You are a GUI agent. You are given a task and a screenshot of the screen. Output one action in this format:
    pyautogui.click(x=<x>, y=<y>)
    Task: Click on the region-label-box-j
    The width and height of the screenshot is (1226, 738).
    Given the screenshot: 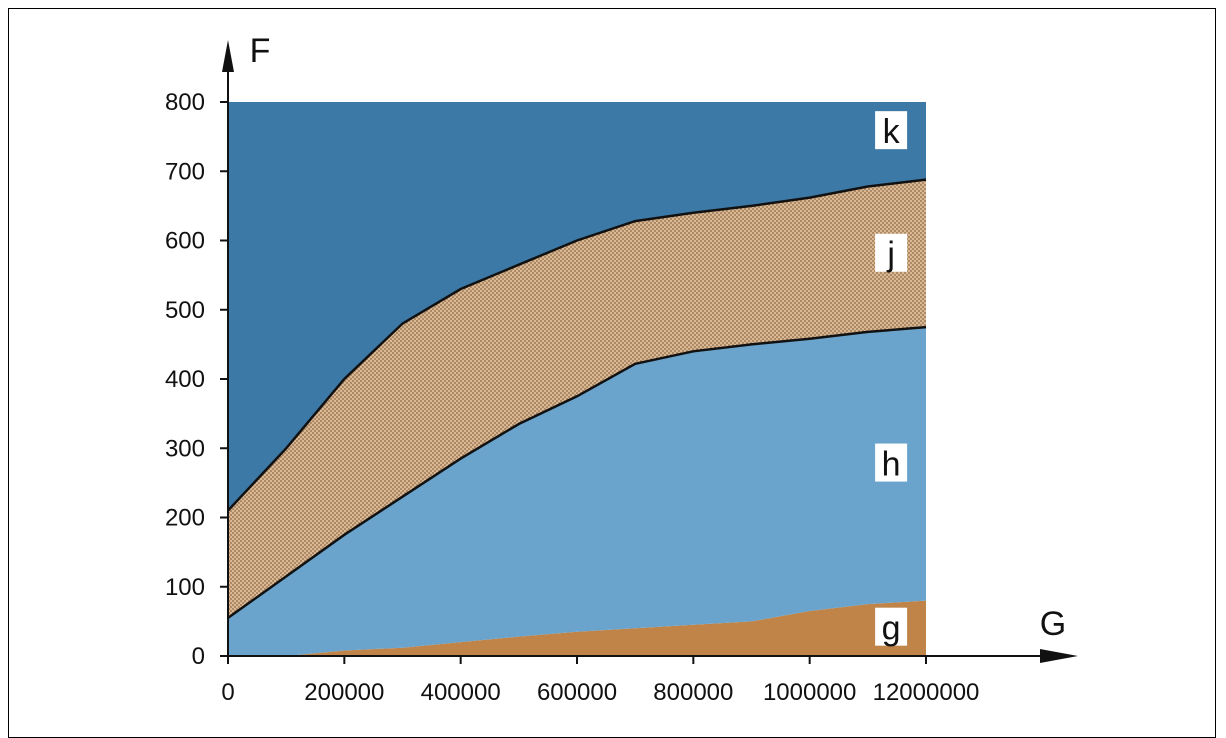 What is the action you would take?
    pyautogui.click(x=891, y=252)
    